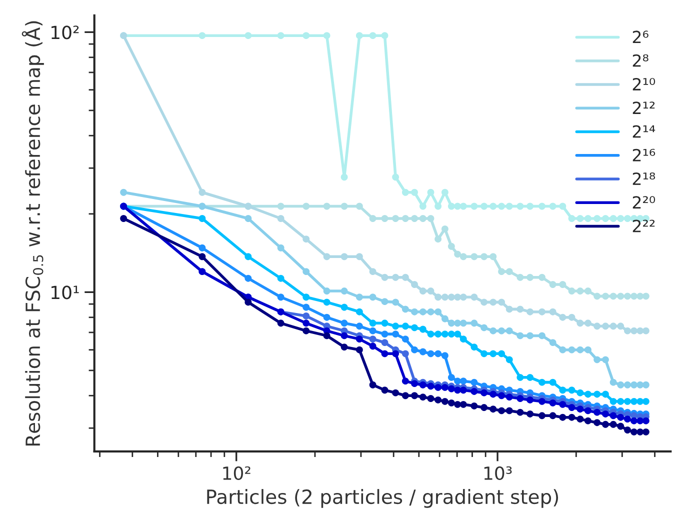 The height and width of the screenshot is (513, 674). I want to click on legend-label: 2¹⁶, so click(644, 155).